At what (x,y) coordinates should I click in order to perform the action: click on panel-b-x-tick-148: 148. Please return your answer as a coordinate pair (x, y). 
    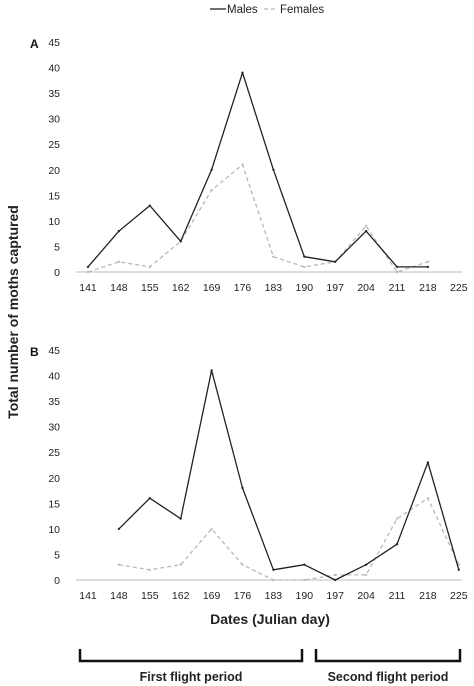
    Looking at the image, I should click on (119, 596).